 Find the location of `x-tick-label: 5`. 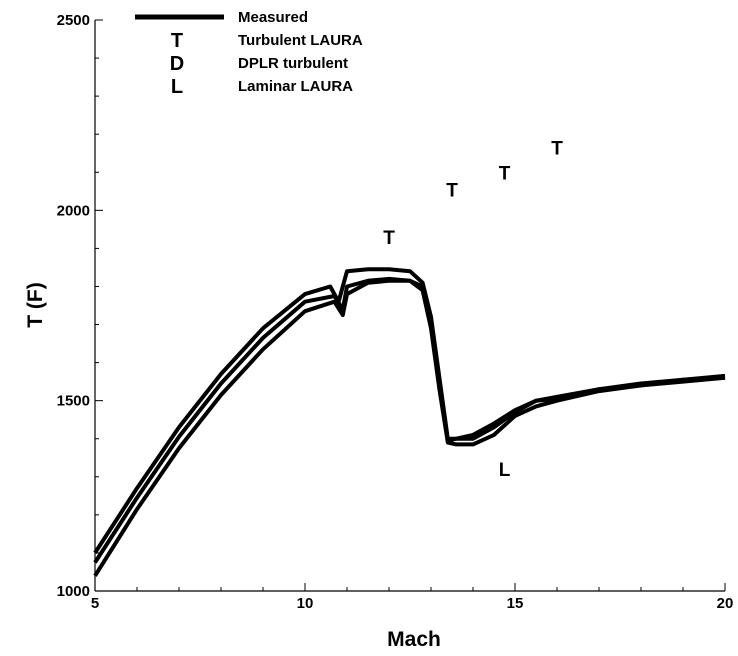

x-tick-label: 5 is located at coordinates (95, 603).